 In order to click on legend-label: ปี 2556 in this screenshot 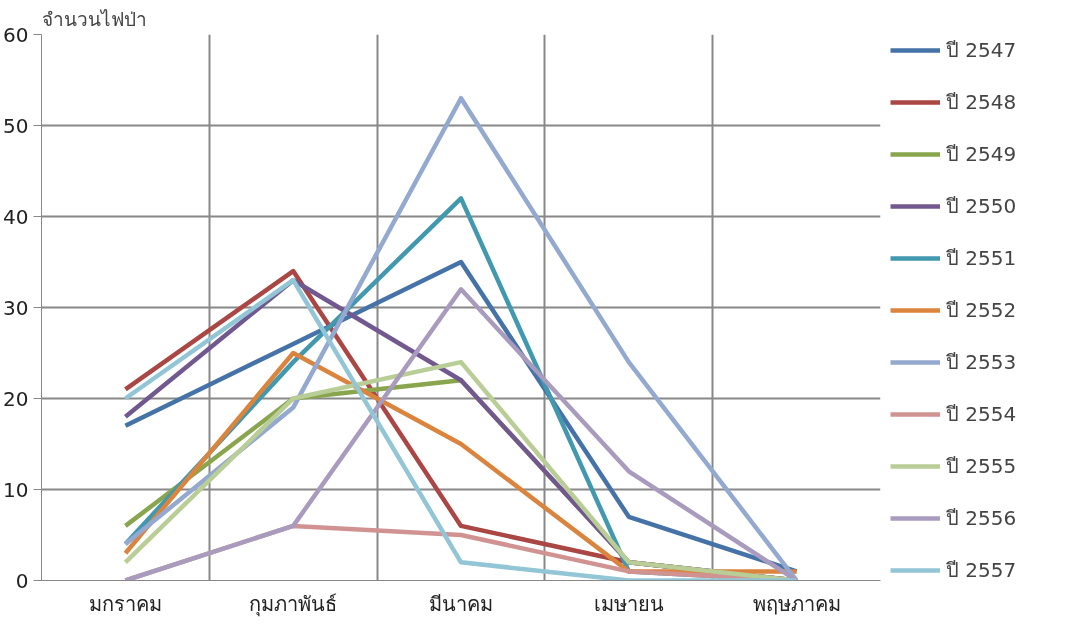, I will do `click(981, 518)`.